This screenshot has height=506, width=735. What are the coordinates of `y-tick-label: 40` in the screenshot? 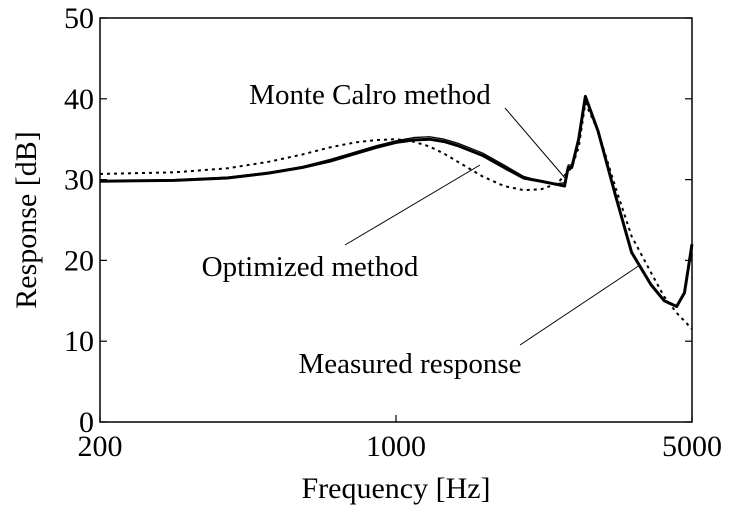 It's located at (79, 99).